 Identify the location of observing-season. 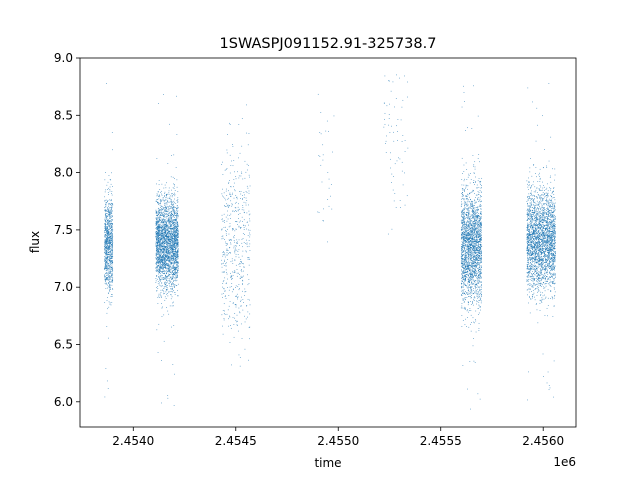
(236, 235).